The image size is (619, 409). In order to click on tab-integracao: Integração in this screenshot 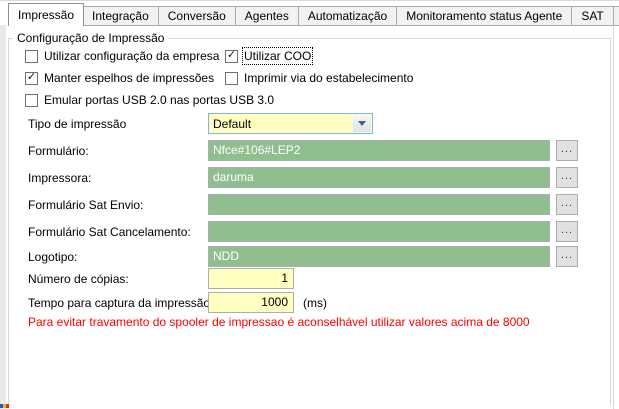, I will do `click(121, 16)`.